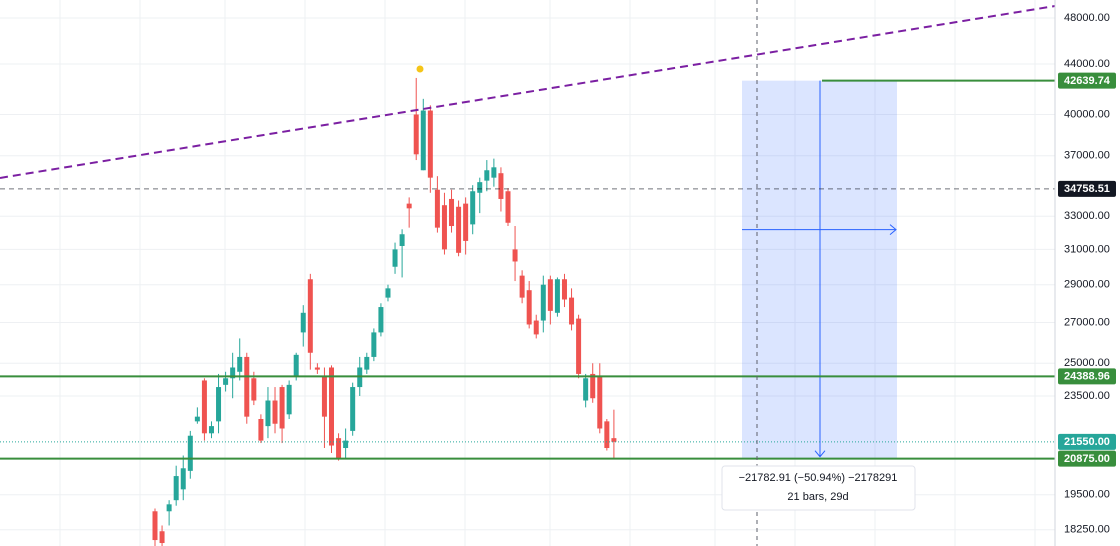 The image size is (1120, 546). I want to click on y-tick-label: 31000.00, so click(1087, 249).